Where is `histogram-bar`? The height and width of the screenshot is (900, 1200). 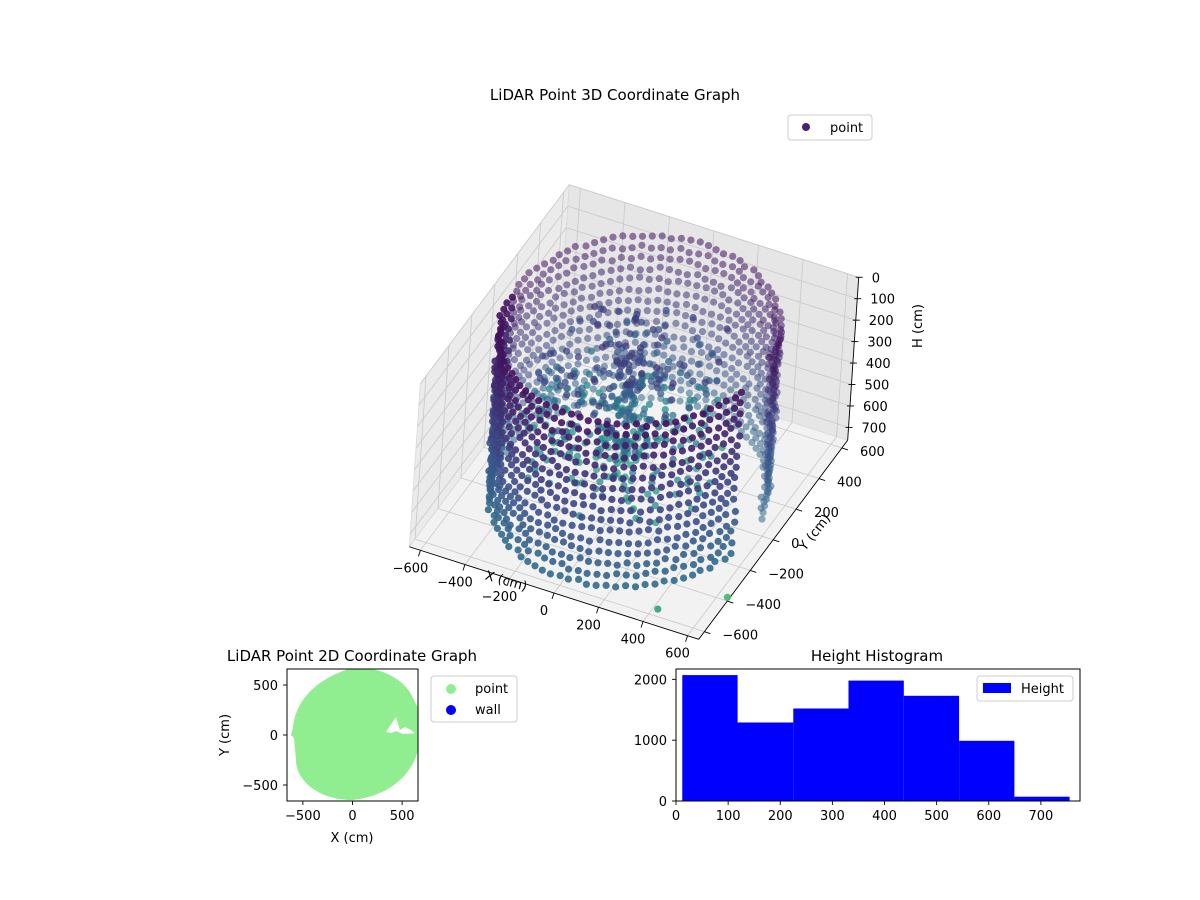 histogram-bar is located at coordinates (876, 740).